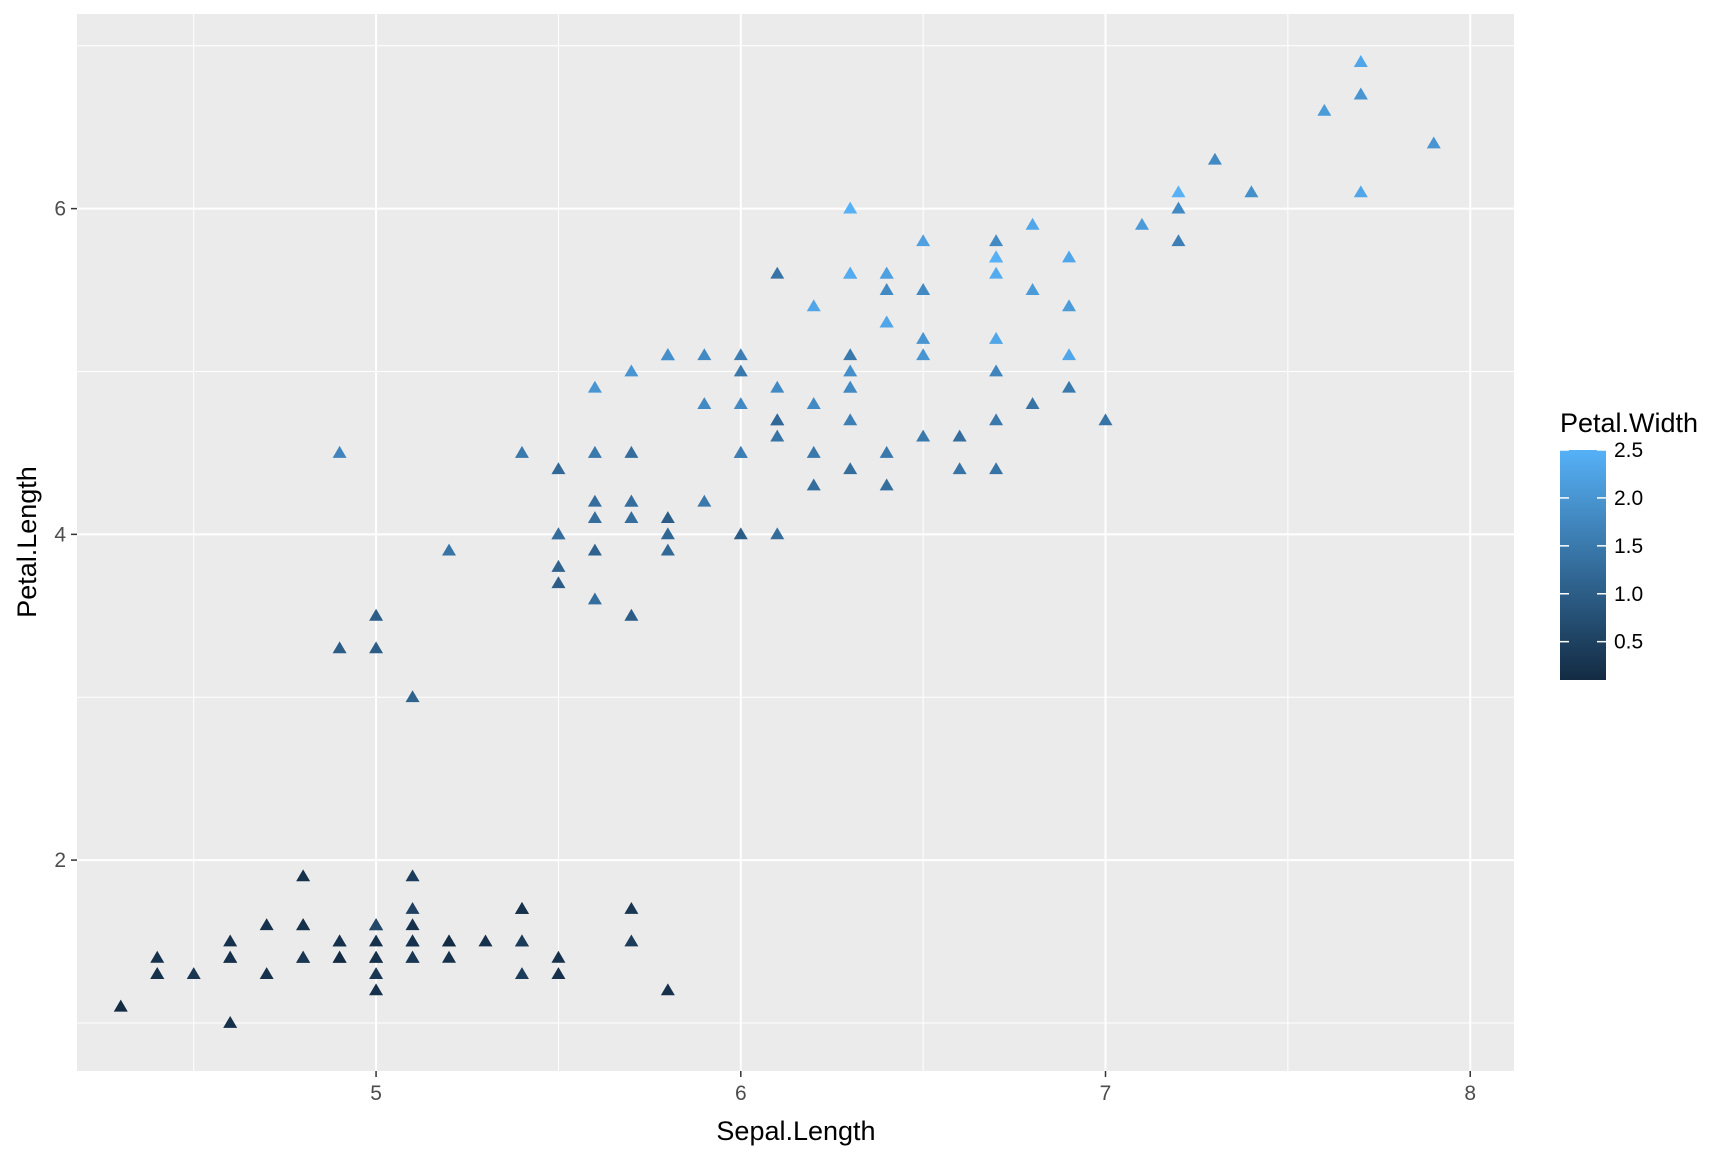 This screenshot has width=1728, height=1152. Describe the element at coordinates (1106, 1093) in the screenshot. I see `x-tick-label: 7` at that location.